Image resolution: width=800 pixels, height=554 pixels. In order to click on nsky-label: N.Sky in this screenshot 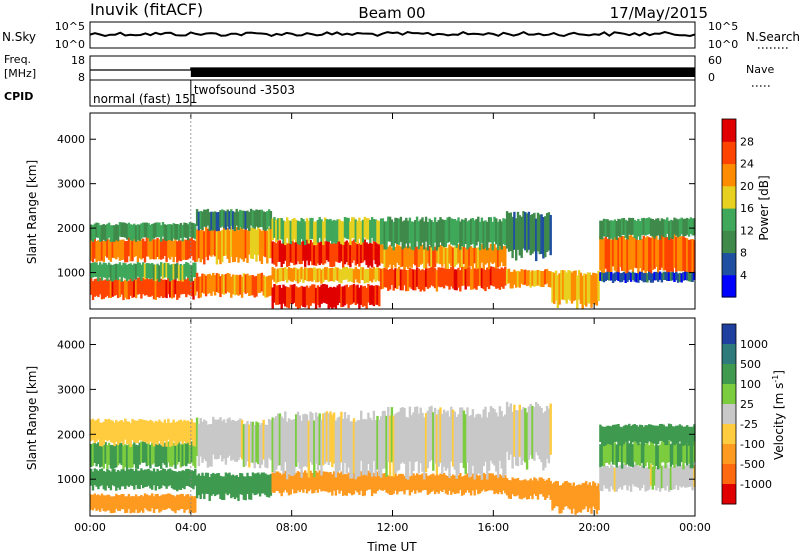, I will do `click(19, 37)`.